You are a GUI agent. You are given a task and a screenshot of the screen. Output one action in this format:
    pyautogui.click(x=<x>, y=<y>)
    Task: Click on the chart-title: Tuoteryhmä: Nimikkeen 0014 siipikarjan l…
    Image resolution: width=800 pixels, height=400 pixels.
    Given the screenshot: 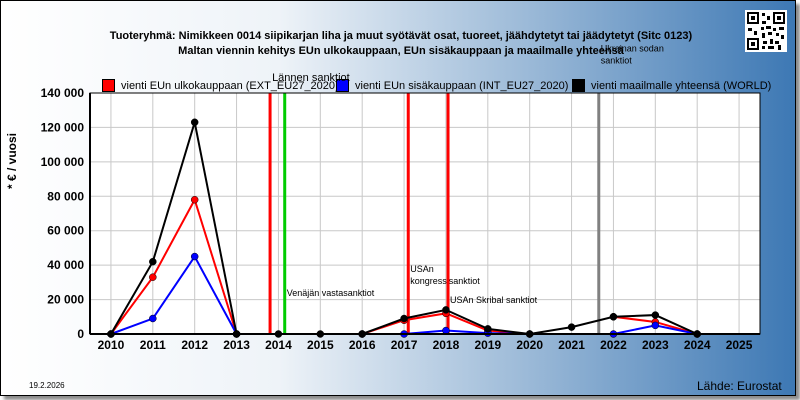 What is the action you would take?
    pyautogui.click(x=401, y=36)
    